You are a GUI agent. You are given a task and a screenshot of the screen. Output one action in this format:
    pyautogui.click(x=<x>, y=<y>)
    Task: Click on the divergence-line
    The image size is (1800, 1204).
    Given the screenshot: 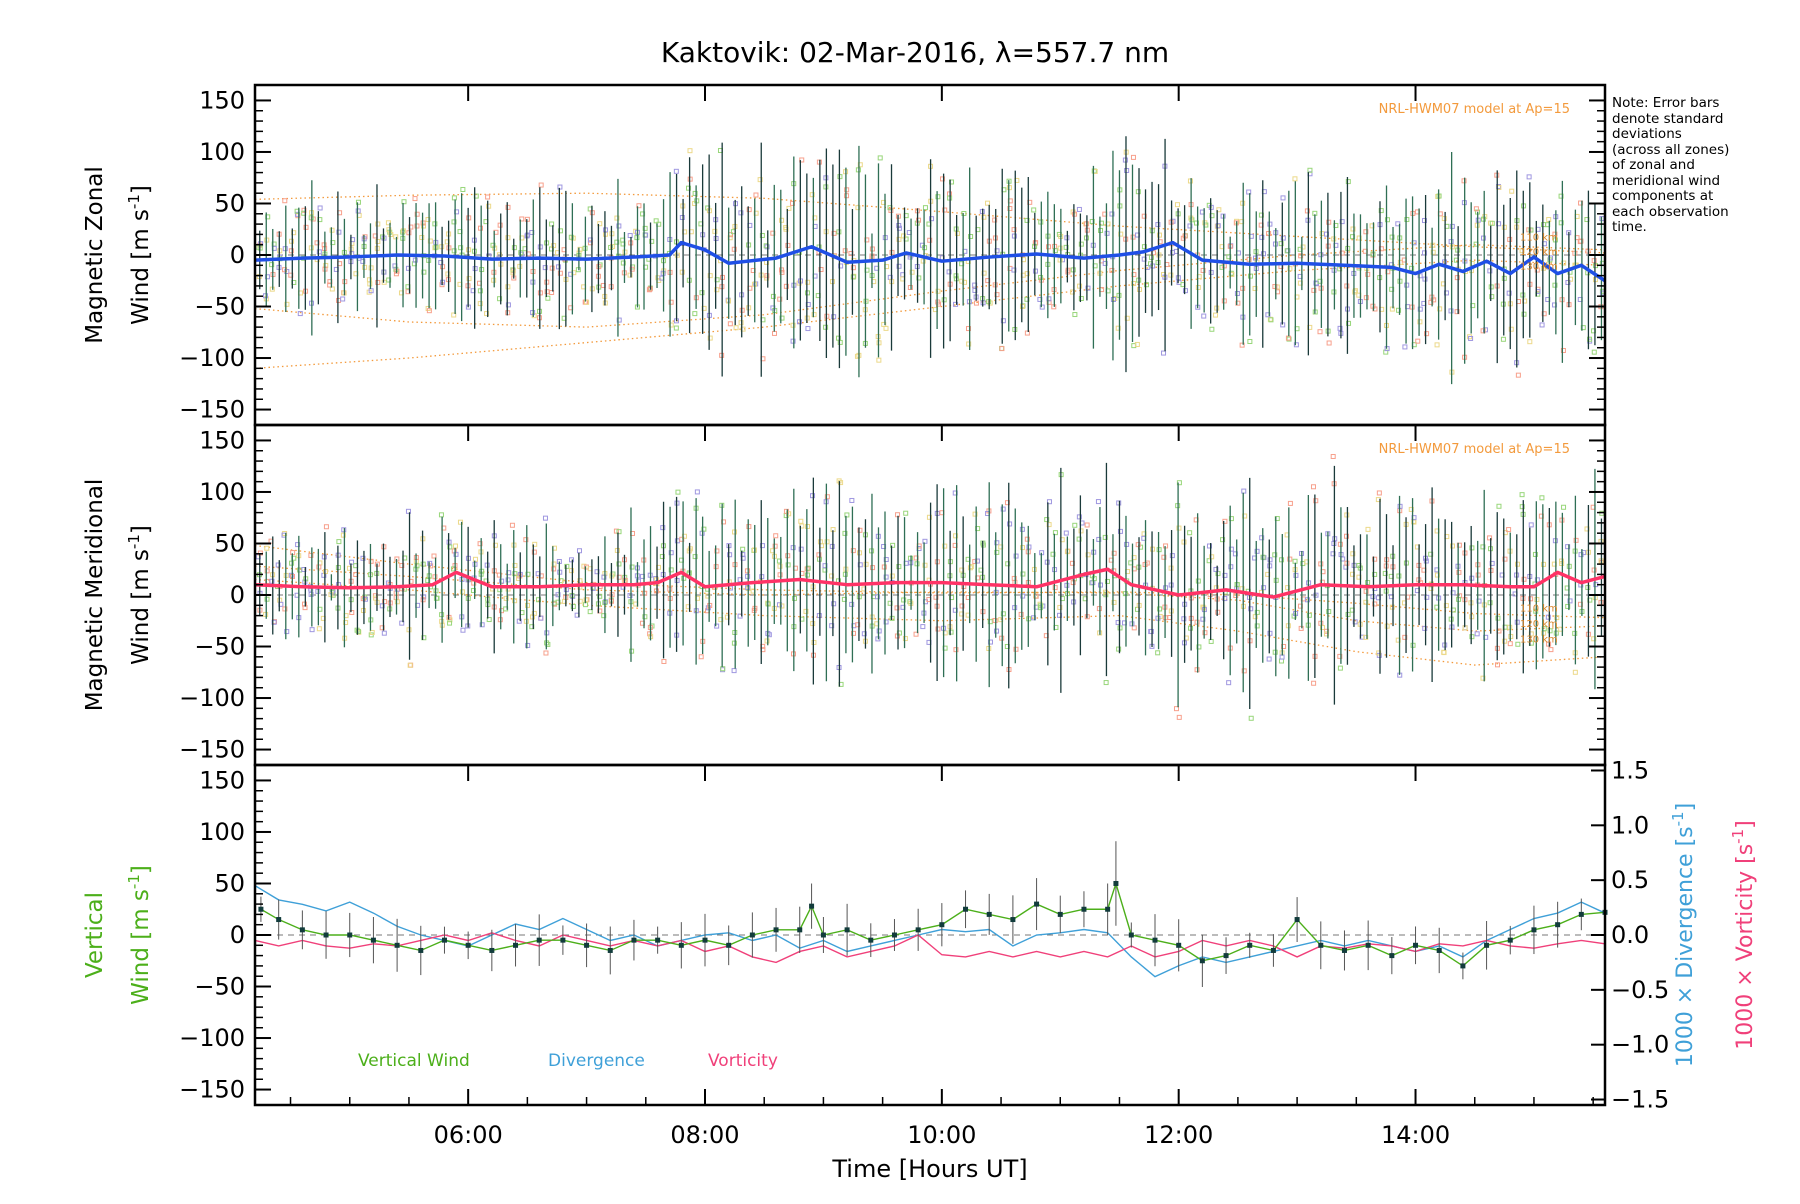 What is the action you would take?
    pyautogui.click(x=930, y=931)
    